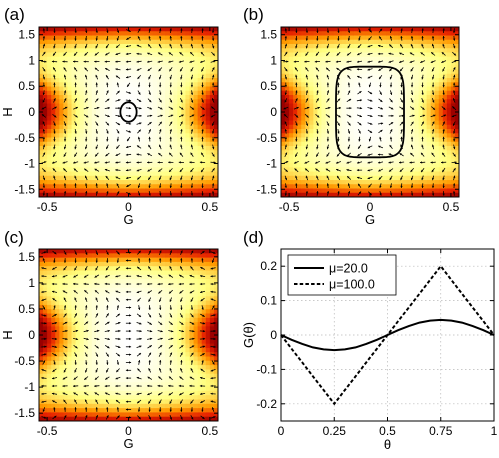 This screenshot has width=499, height=458. Describe the element at coordinates (31, 112) in the screenshot. I see `y-tick-label: 0` at that location.